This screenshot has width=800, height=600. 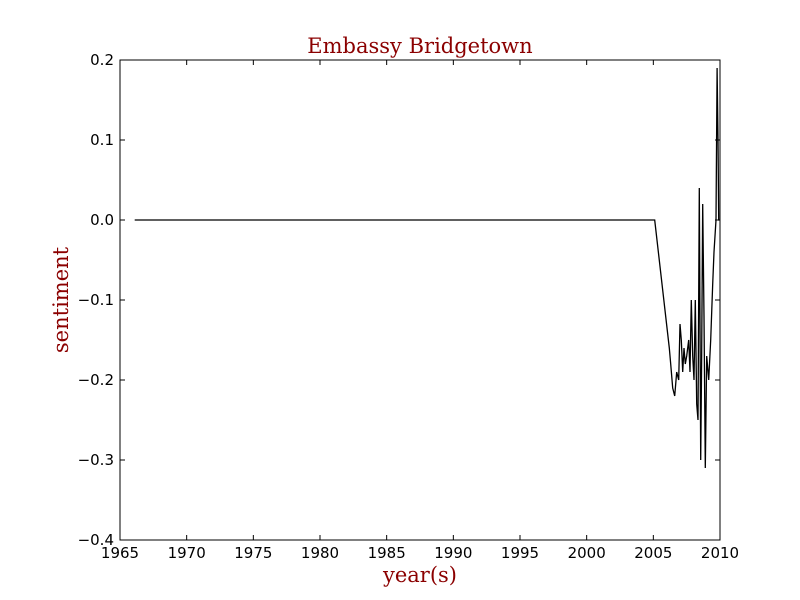 What do you see at coordinates (102, 220) in the screenshot?
I see `y-tick-label: 0.0` at bounding box center [102, 220].